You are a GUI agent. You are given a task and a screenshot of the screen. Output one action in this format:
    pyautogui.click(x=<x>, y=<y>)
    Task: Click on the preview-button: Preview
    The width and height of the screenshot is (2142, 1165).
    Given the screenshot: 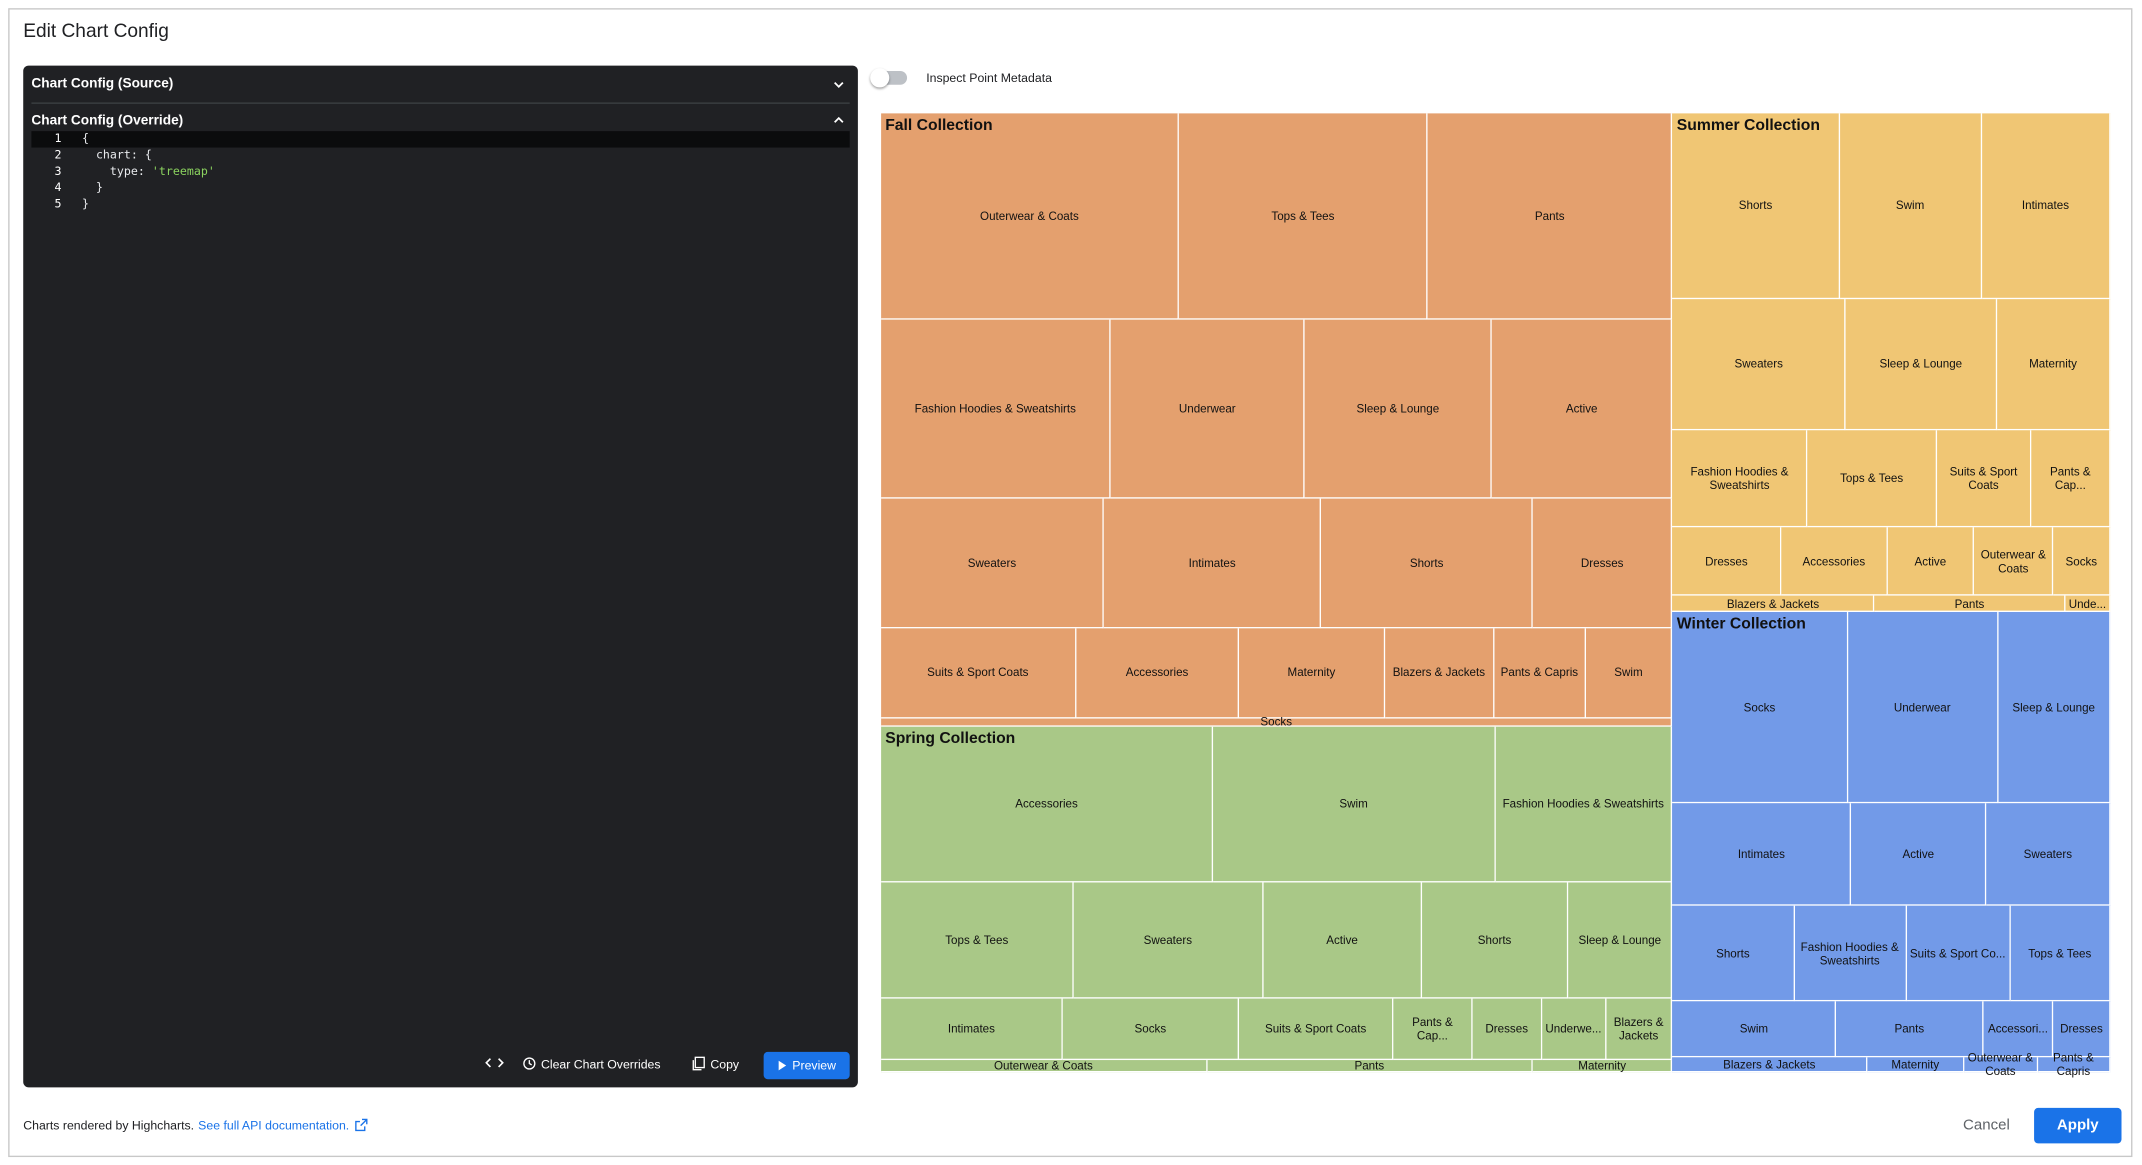 What is the action you would take?
    pyautogui.click(x=806, y=1065)
    